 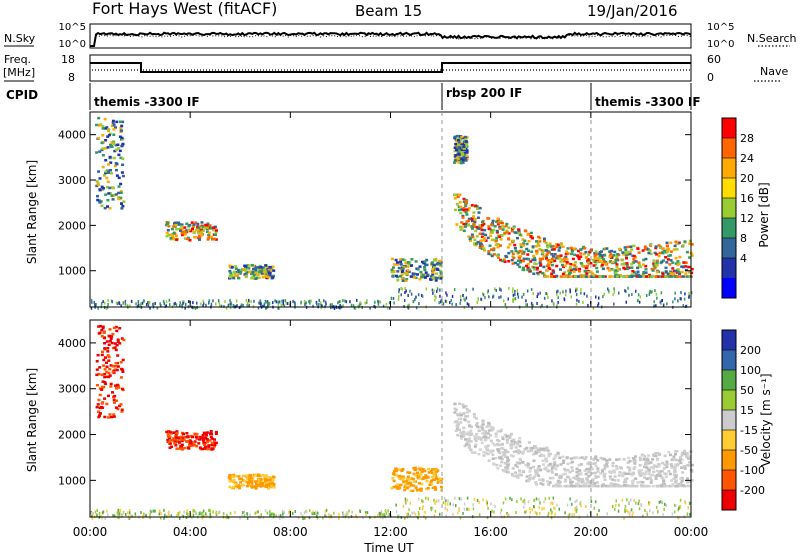 I want to click on nsearch-label: N.Search, so click(x=772, y=38).